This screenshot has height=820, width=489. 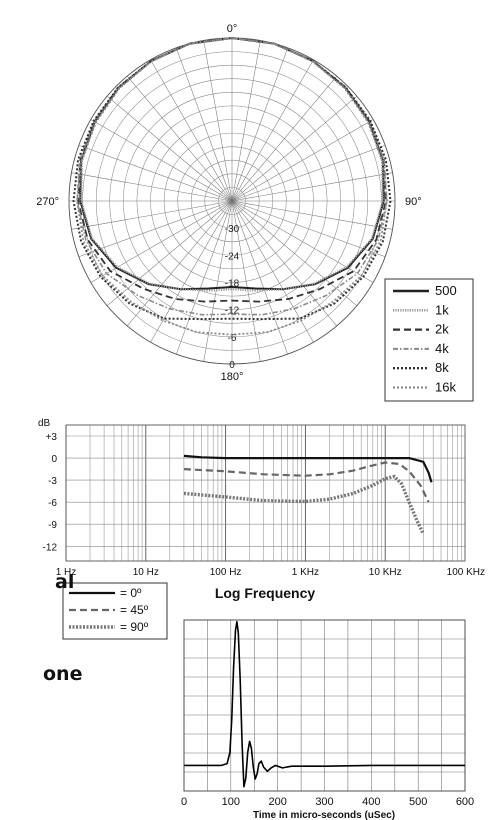 What do you see at coordinates (232, 311) in the screenshot?
I see `polar-radial-label: -12` at bounding box center [232, 311].